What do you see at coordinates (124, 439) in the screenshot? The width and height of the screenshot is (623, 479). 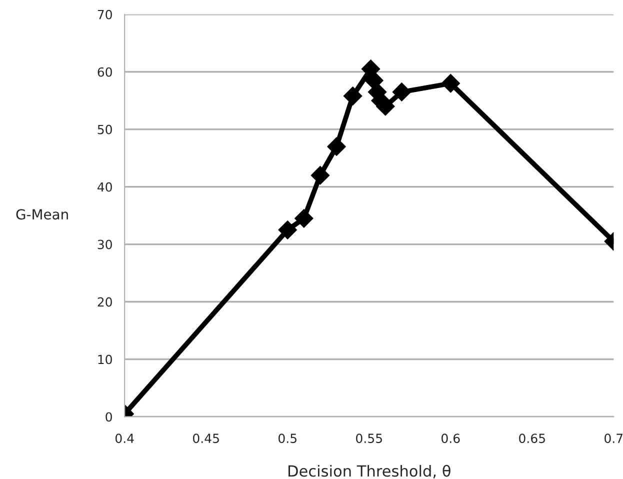 I see `x-tick-label: 0.4` at bounding box center [124, 439].